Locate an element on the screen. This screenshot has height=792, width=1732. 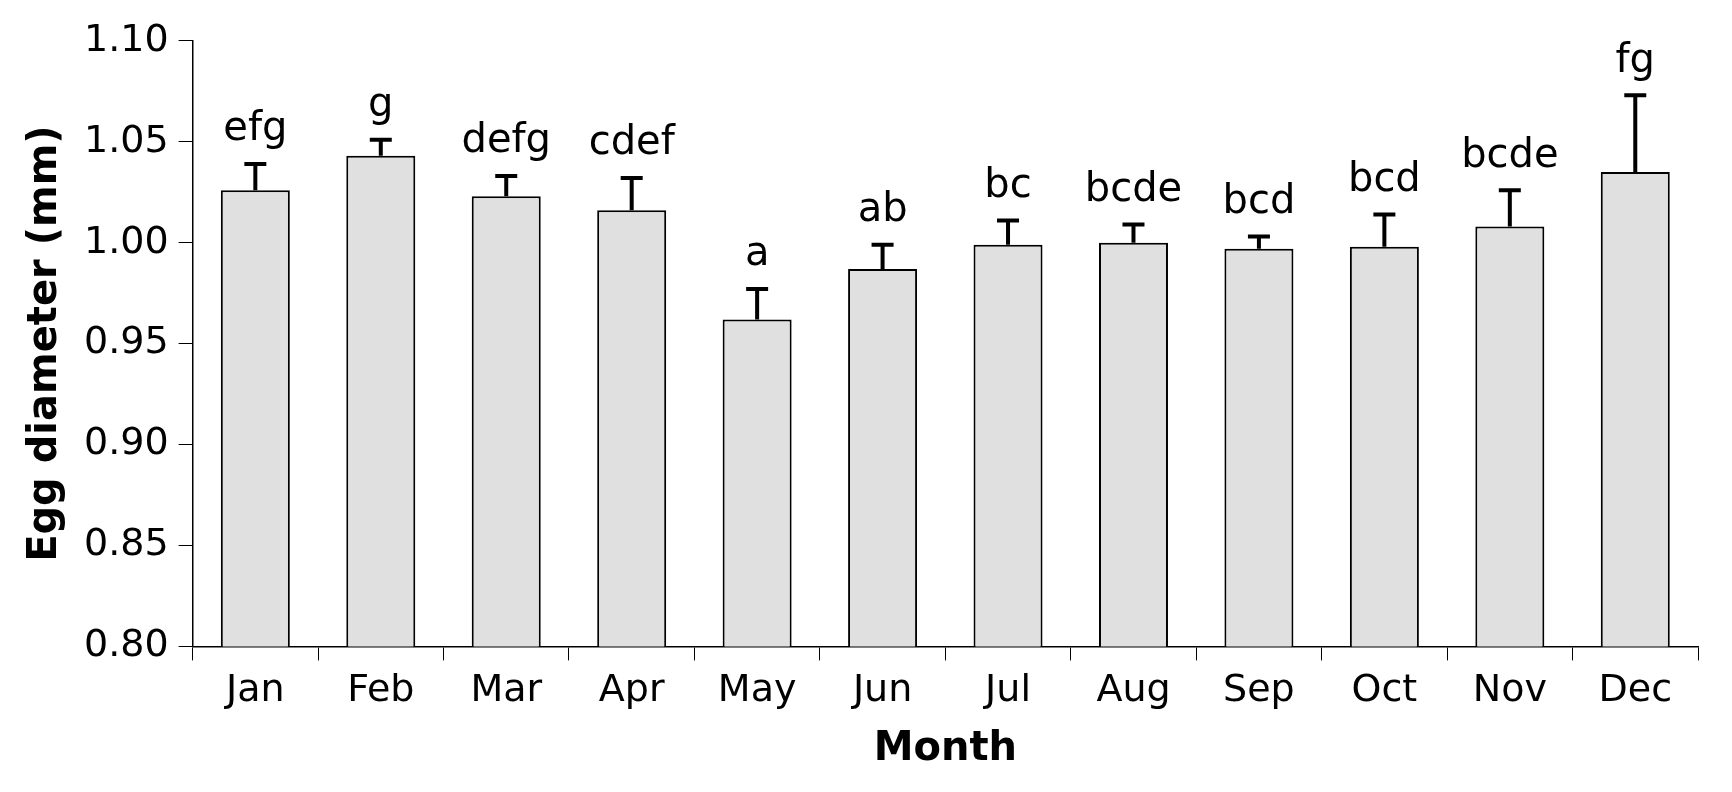
y-tick-label: 0.95 is located at coordinates (126, 340).